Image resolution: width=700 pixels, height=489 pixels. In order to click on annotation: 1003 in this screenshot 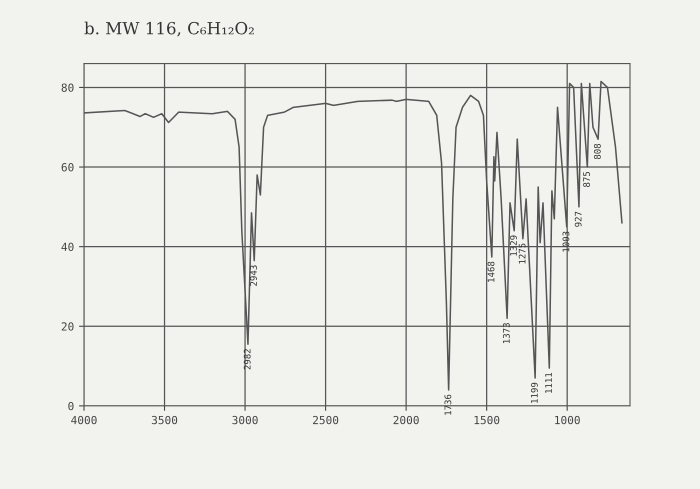, I will do `click(566, 242)`.